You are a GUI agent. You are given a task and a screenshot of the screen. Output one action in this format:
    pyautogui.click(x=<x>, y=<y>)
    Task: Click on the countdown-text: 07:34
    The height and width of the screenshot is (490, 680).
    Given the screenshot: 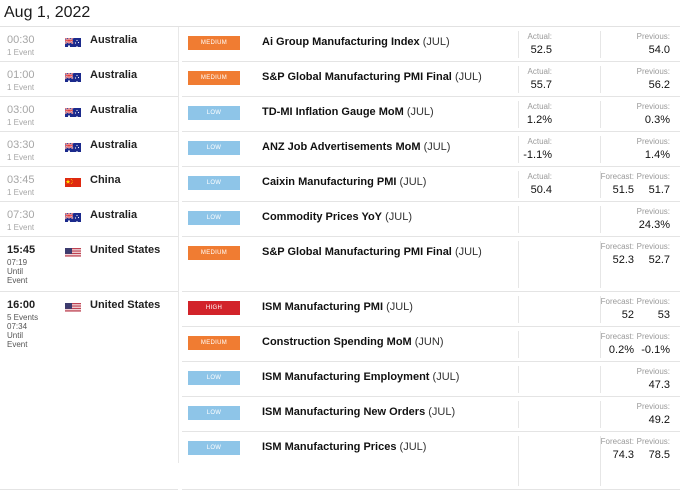 What is the action you would take?
    pyautogui.click(x=17, y=326)
    